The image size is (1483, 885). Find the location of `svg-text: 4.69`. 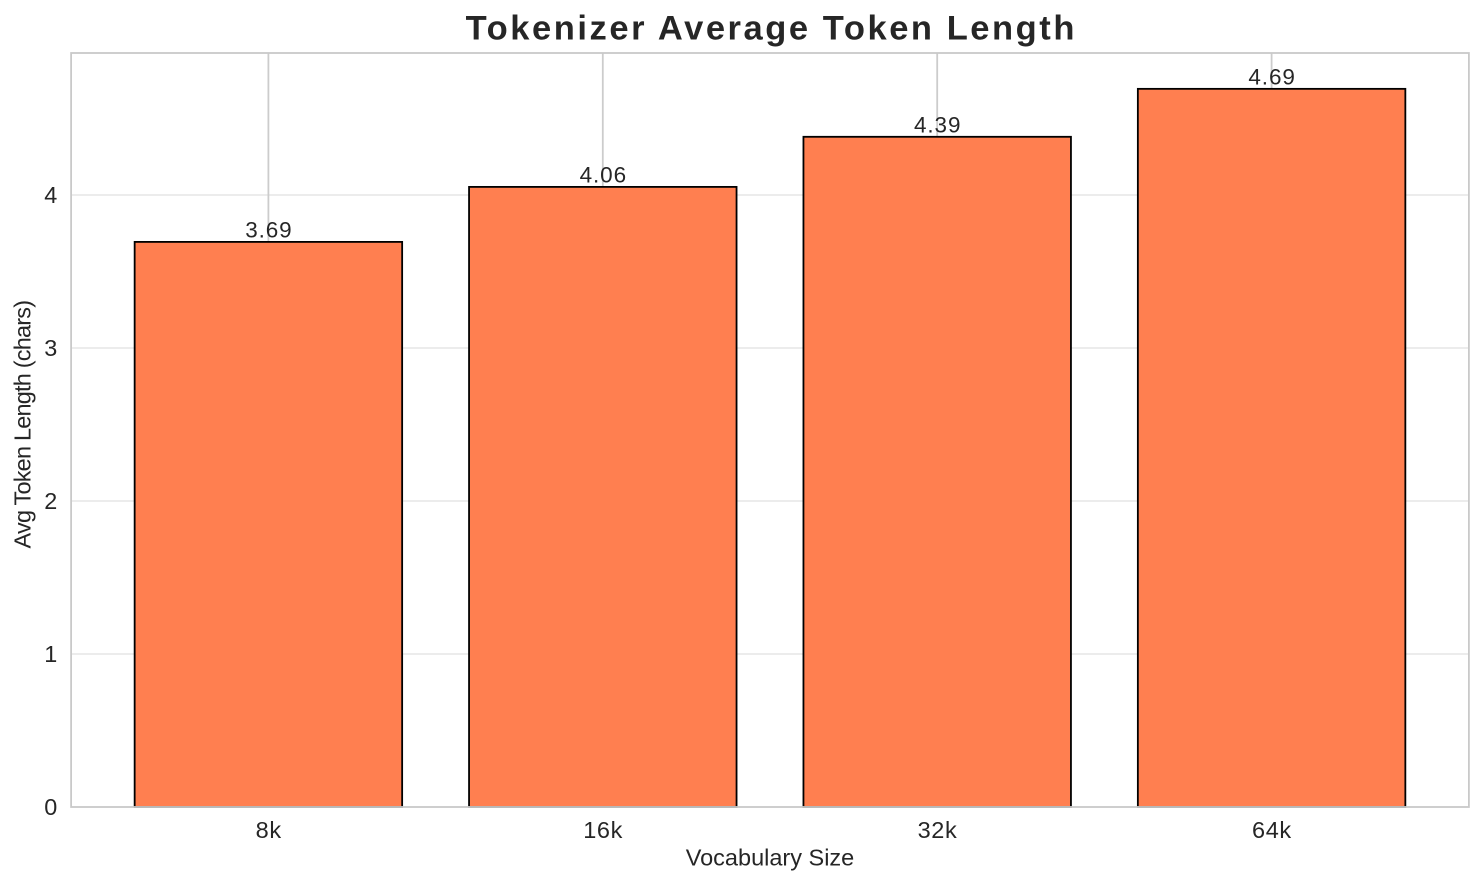

svg-text: 4.69 is located at coordinates (1271, 77).